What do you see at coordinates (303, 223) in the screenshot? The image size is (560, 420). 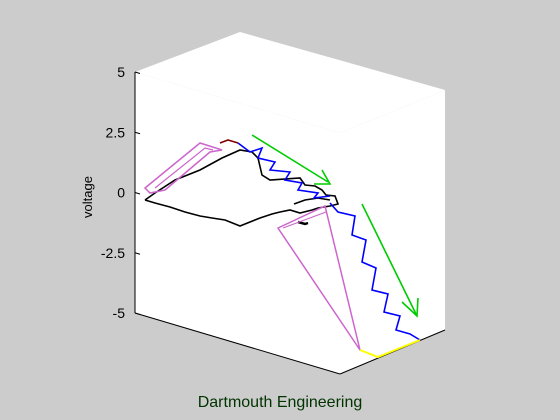 I see `black-trace-blob` at bounding box center [303, 223].